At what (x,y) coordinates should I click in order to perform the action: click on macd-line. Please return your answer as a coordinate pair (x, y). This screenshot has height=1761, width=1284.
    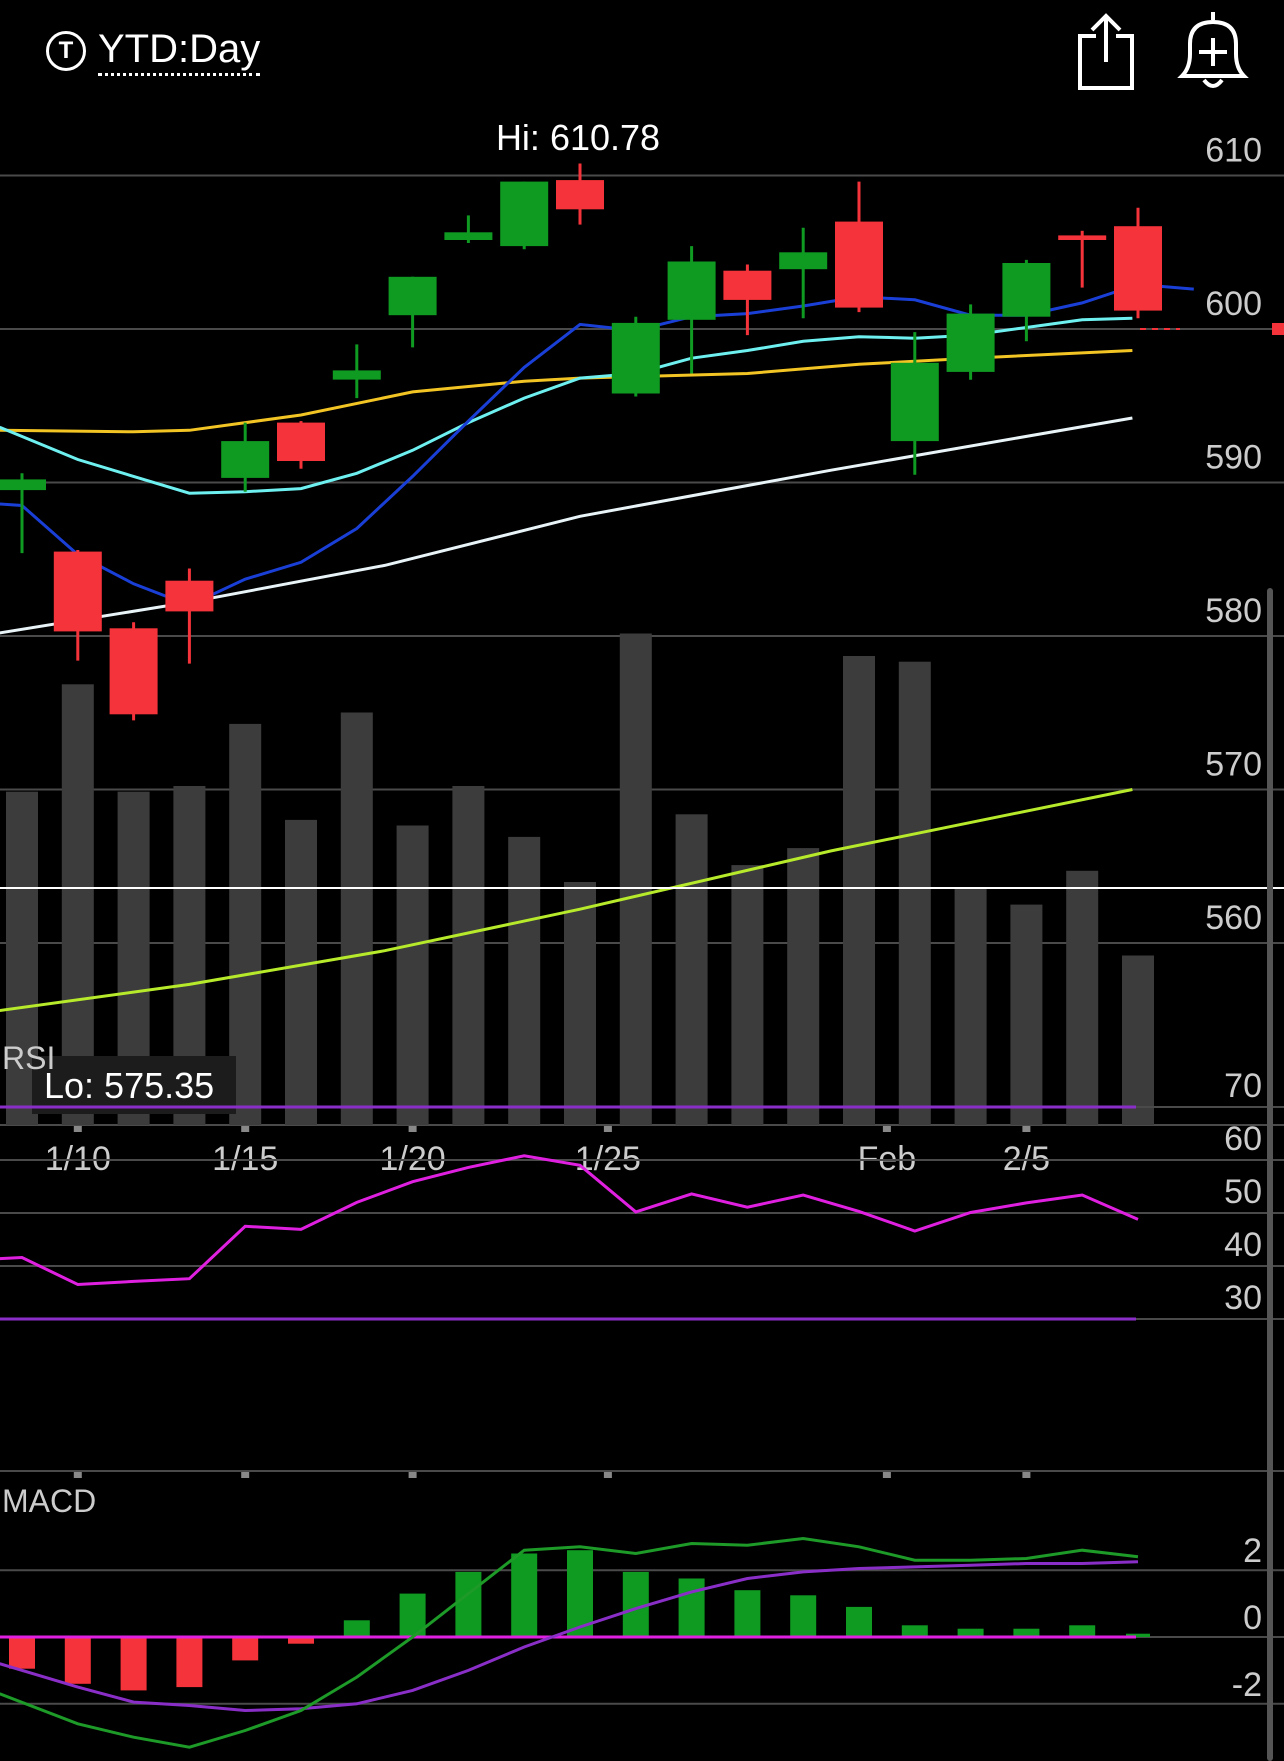
    Looking at the image, I should click on (569, 1642).